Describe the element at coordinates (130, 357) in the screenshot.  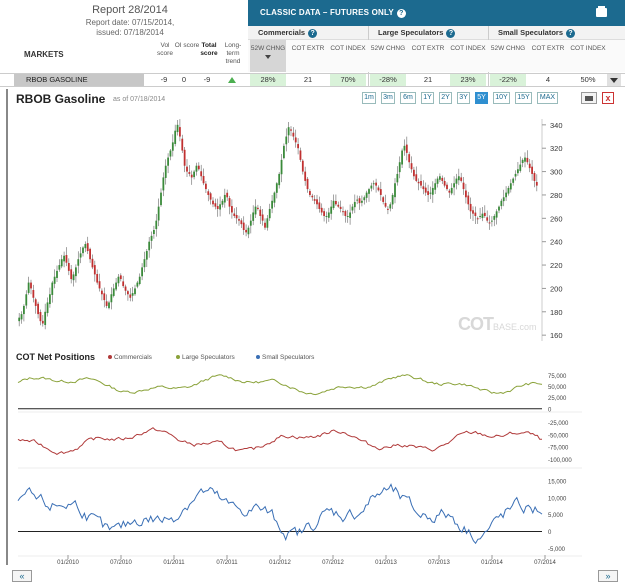
I see `legend-commercials: Commercials` at that location.